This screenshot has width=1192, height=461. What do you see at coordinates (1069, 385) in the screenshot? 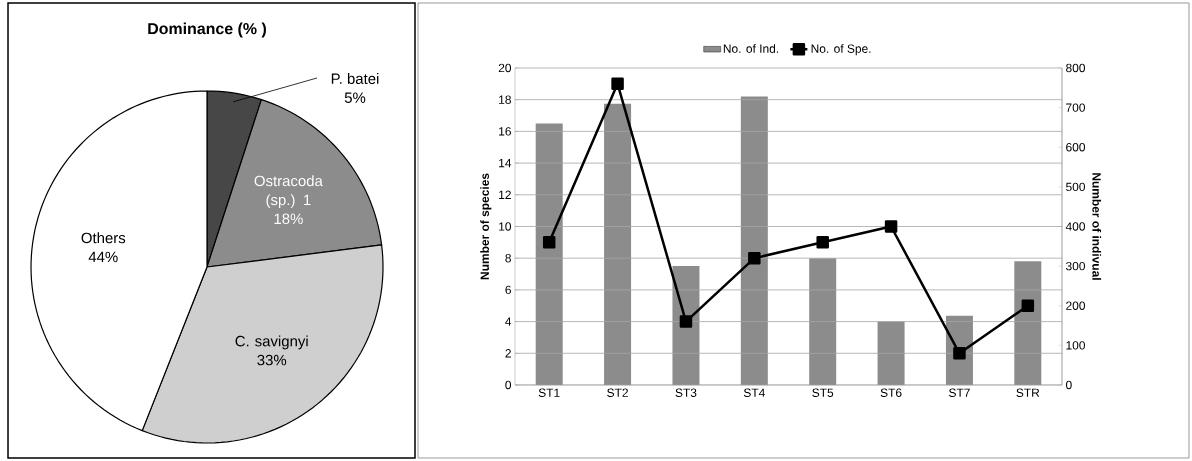
I see `y2-tick-label: 0` at bounding box center [1069, 385].